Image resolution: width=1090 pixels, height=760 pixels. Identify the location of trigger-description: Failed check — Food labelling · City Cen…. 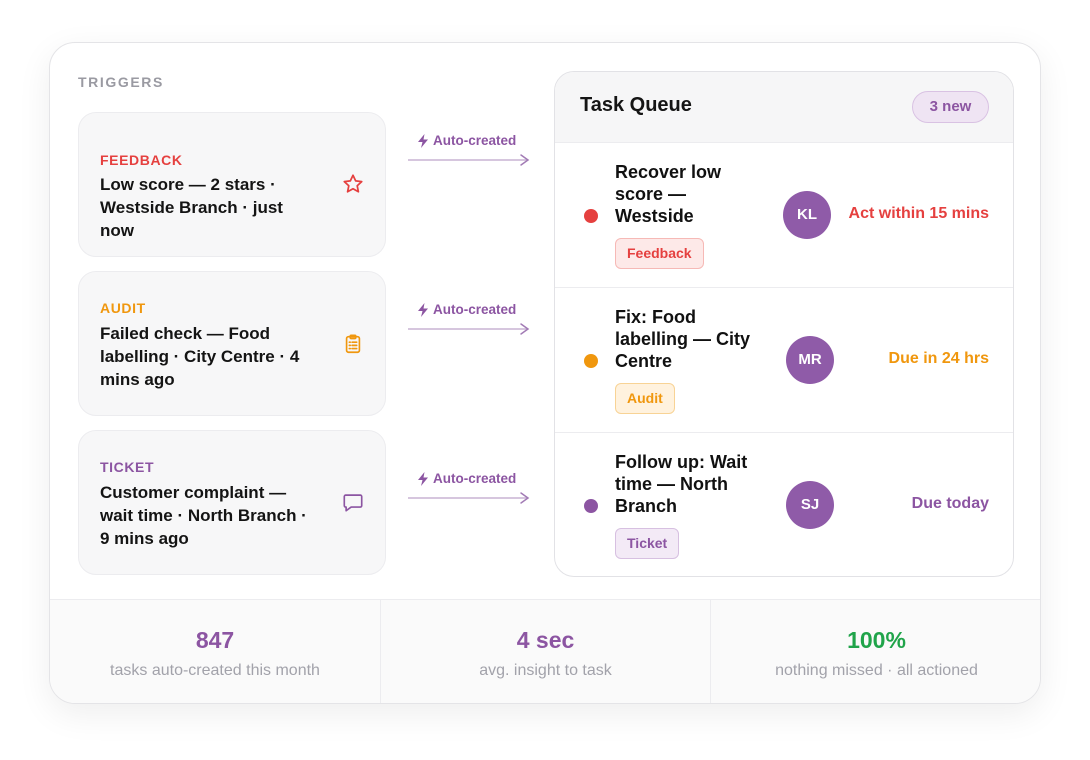
(200, 356).